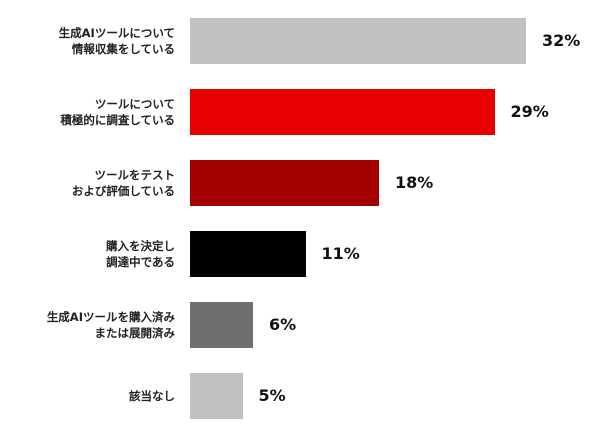  What do you see at coordinates (340, 253) in the screenshot?
I see `data-label: 11%` at bounding box center [340, 253].